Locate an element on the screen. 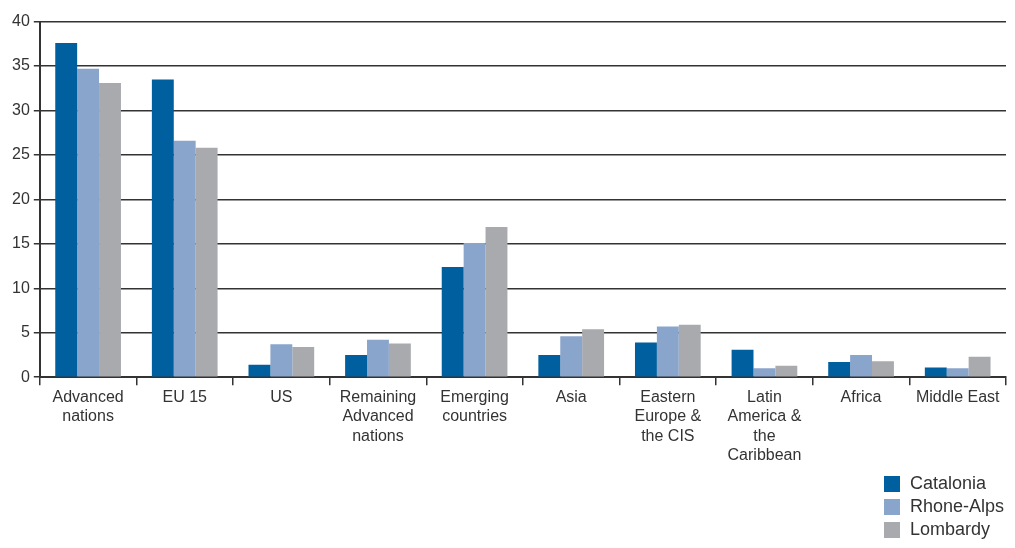 The image size is (1015, 548). x-tick-label: Africa is located at coordinates (861, 397).